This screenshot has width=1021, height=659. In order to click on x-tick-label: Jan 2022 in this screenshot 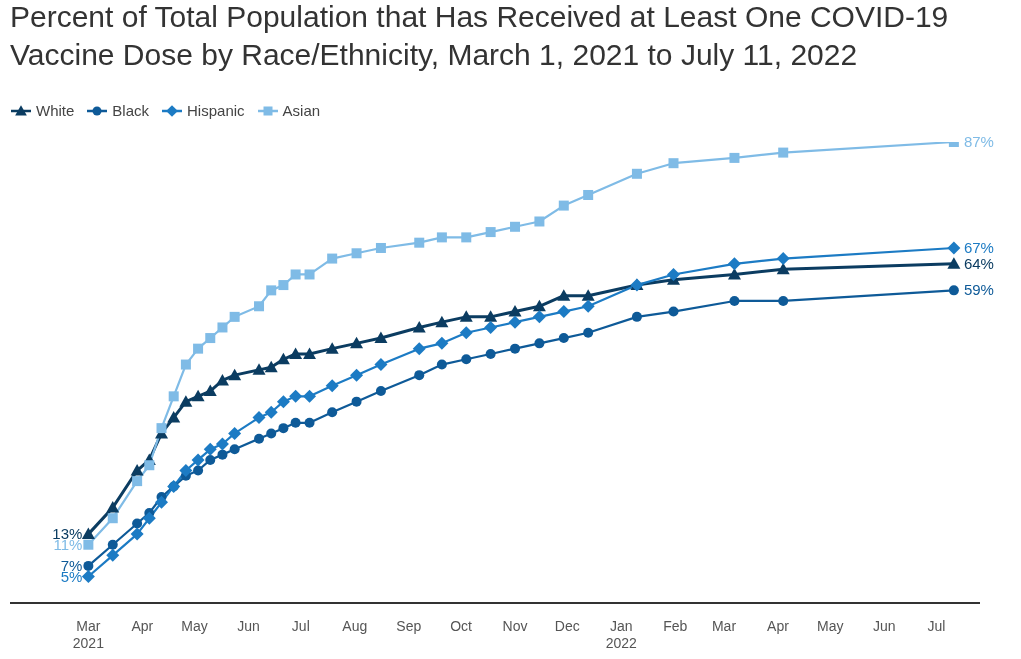, I will do `click(621, 634)`.